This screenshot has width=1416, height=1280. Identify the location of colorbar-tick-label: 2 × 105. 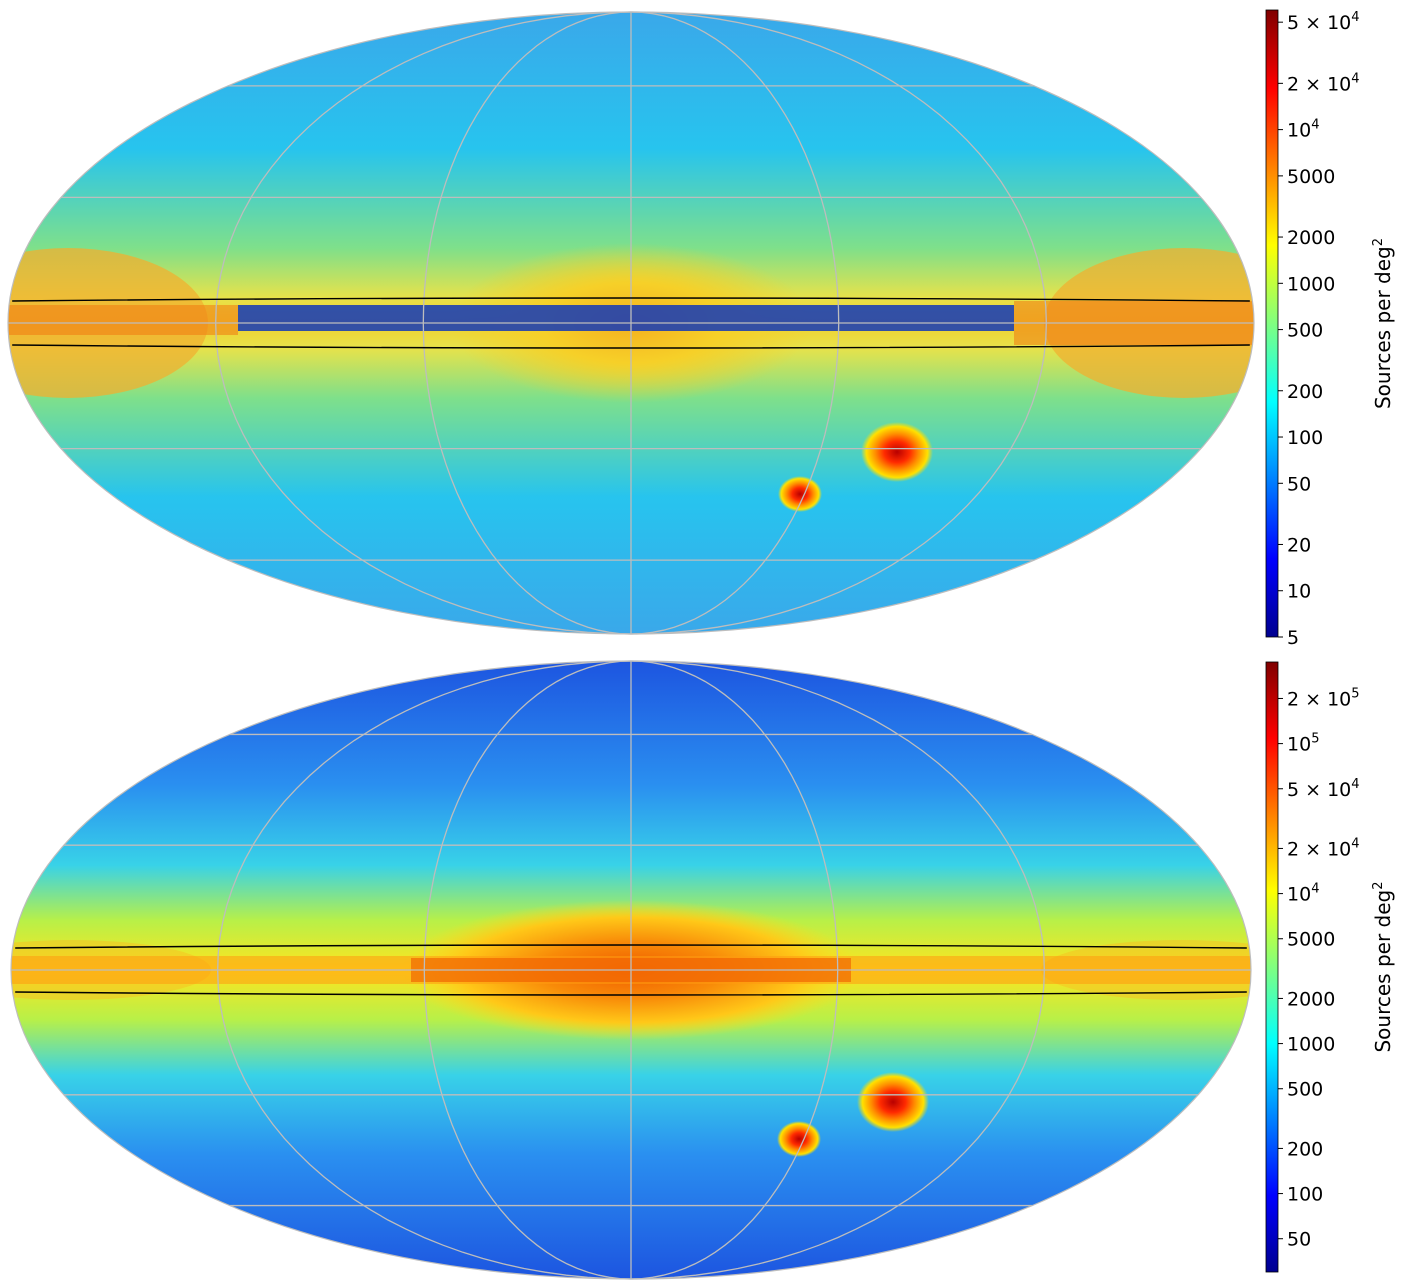
(1323, 698).